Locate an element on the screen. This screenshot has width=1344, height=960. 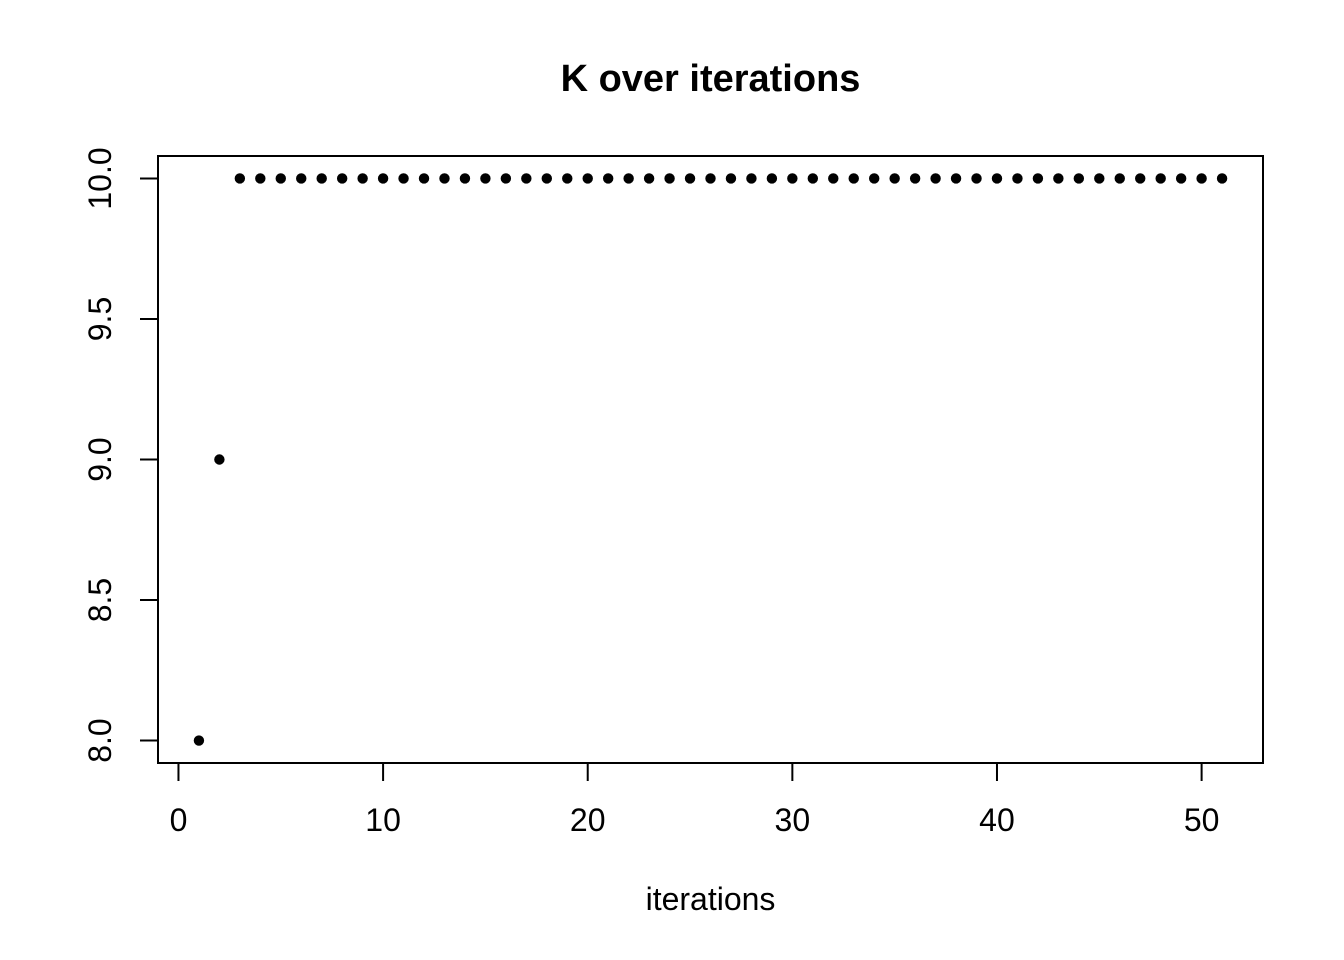
y-tick-label: 9.5 is located at coordinates (100, 319).